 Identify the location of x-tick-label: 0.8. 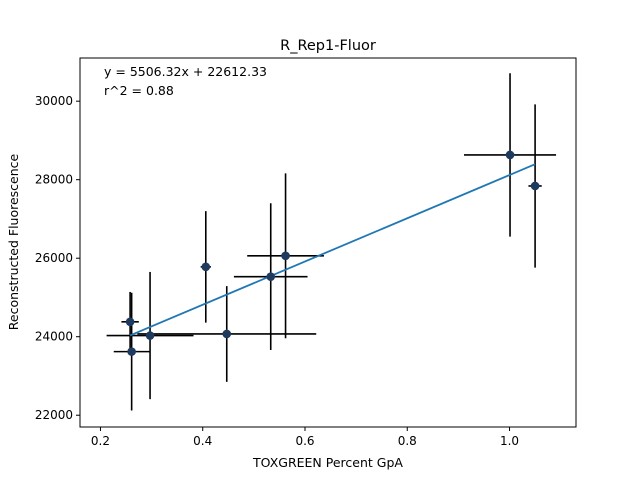
(407, 441).